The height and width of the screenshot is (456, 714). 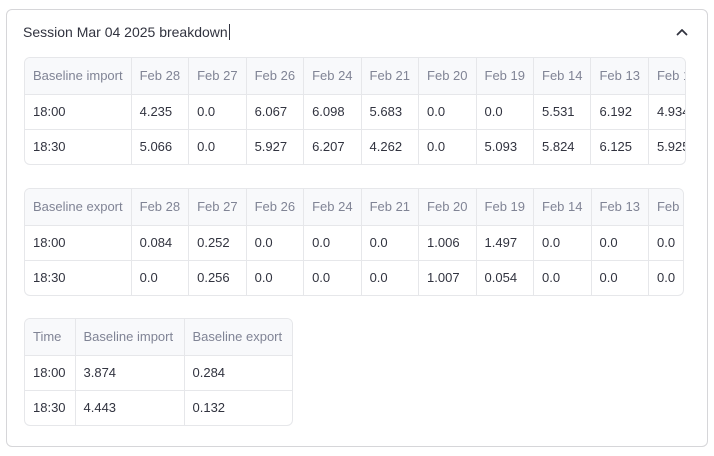 I want to click on row-header-cell: Baseline import, so click(x=78, y=76).